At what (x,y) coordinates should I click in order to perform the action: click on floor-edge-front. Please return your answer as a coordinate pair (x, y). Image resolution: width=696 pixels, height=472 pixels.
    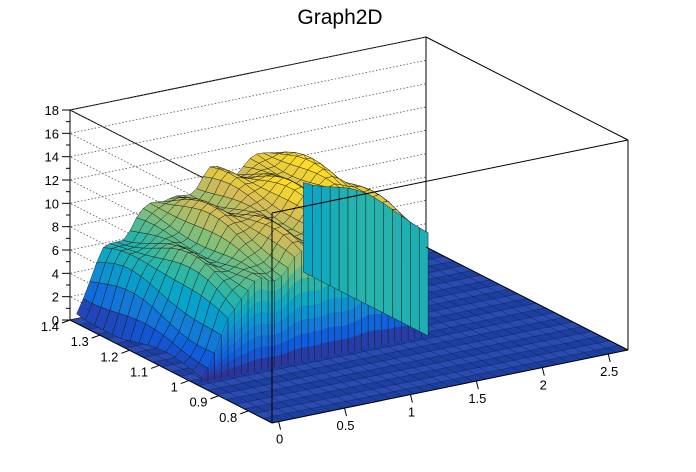
    Looking at the image, I should click on (450, 386).